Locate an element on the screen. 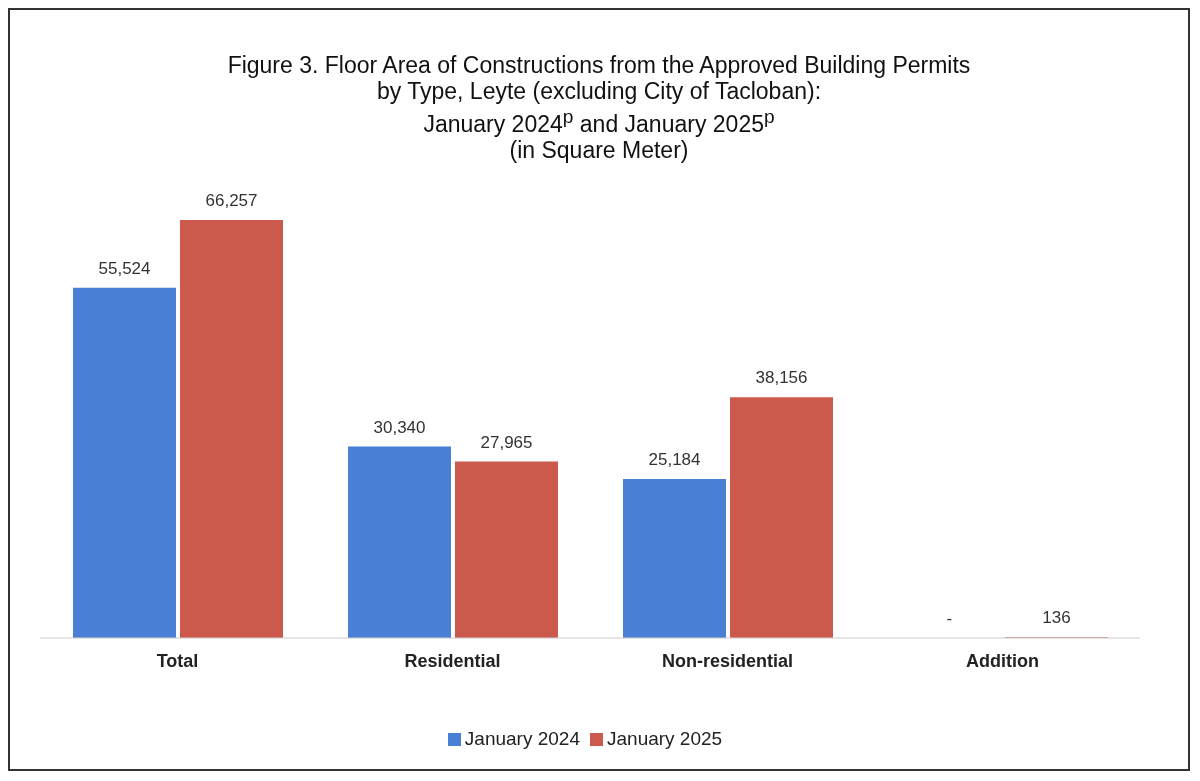 The width and height of the screenshot is (1200, 781). data-label: 30,340 is located at coordinates (399, 427).